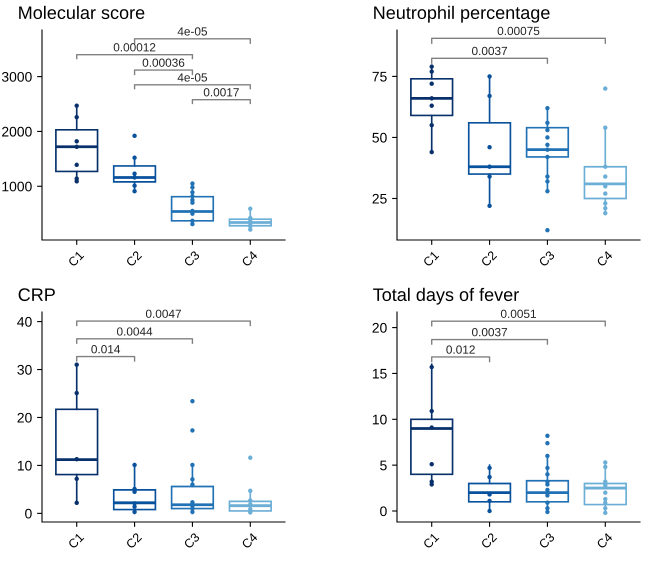  Describe the element at coordinates (221, 92) in the screenshot. I see `annotation: 0.0017` at that location.